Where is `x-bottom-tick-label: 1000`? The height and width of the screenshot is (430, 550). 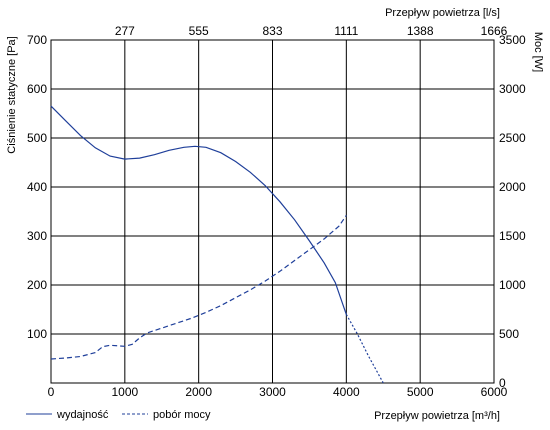
x-bottom-tick-label: 1000 is located at coordinates (124, 392).